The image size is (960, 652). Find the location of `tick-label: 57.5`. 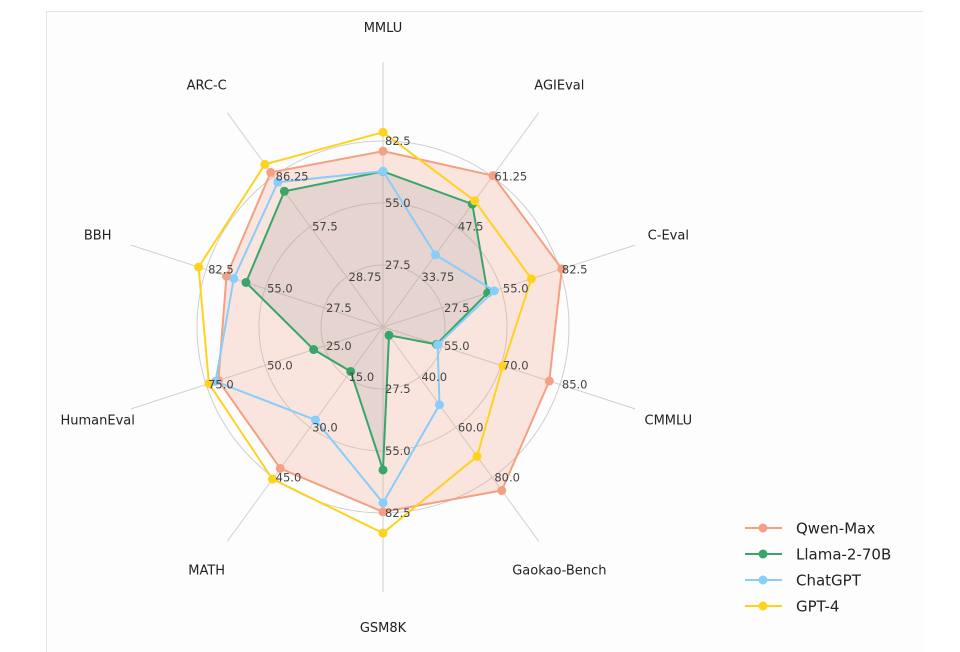

tick-label: 57.5 is located at coordinates (325, 227).